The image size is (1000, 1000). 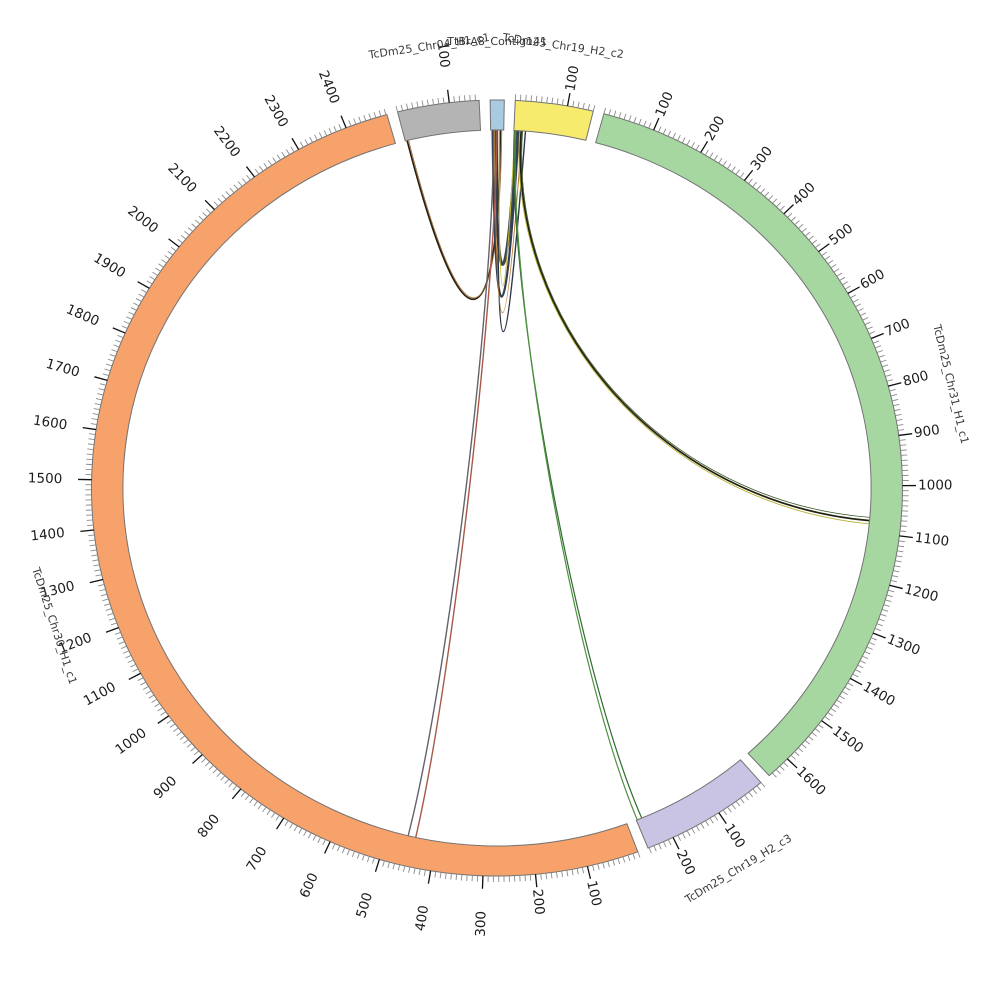 What do you see at coordinates (57, 590) in the screenshot?
I see `tick-label-TcDm25_Chr30_H1_c1-1300: 1300` at bounding box center [57, 590].